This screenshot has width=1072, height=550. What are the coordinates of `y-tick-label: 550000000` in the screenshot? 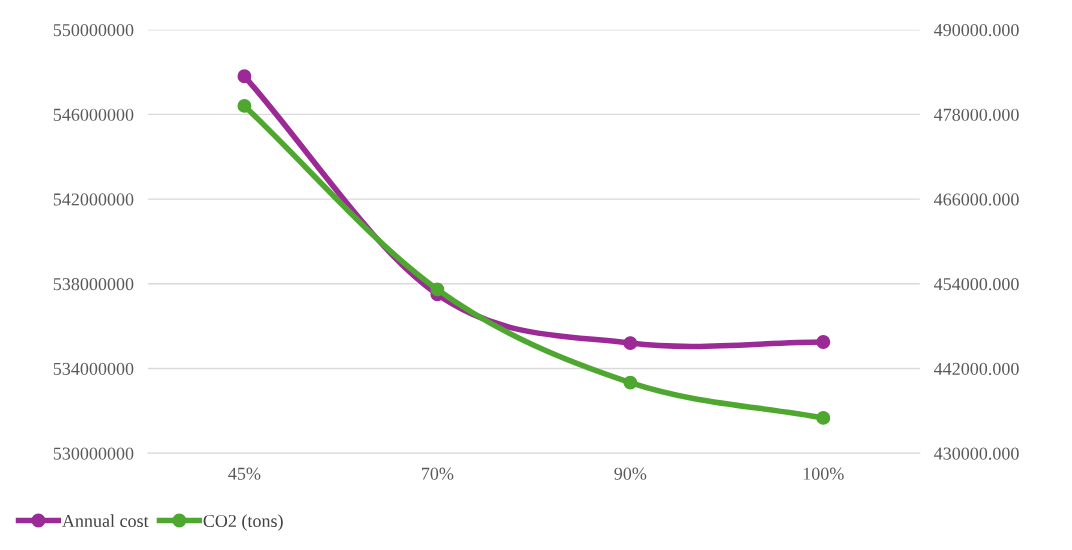 It's located at (93, 30).